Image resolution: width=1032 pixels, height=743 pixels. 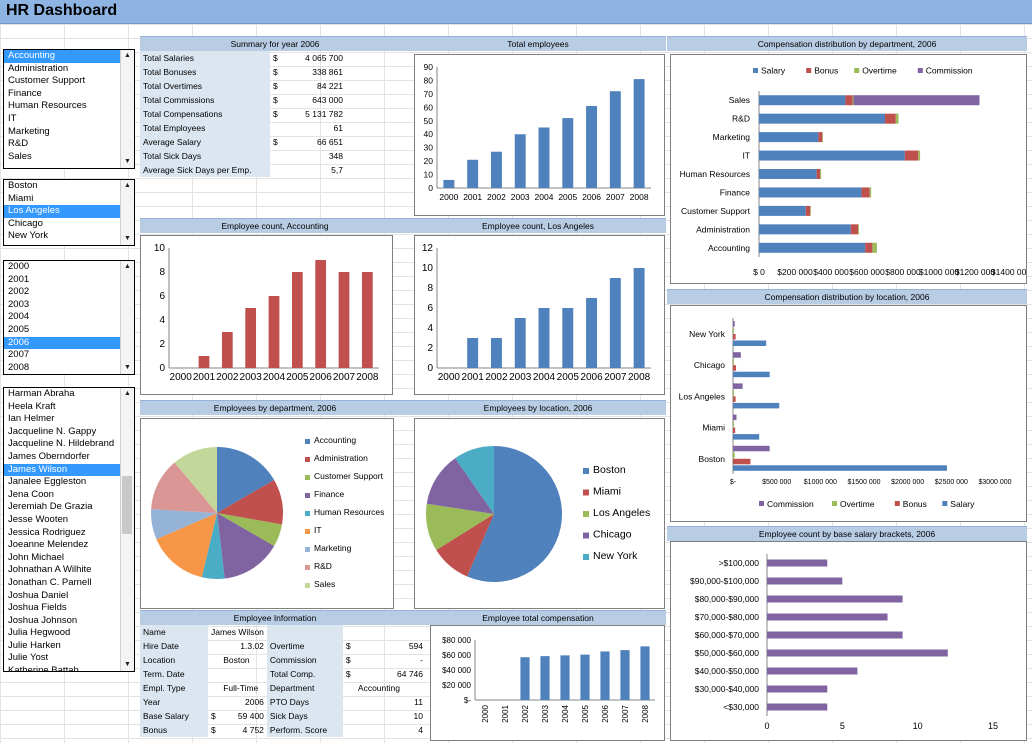 I want to click on year-listbox: 2000 2001 2002 2003 2004 2005 2006 2007 2008 ▲ ▼, so click(x=69, y=317).